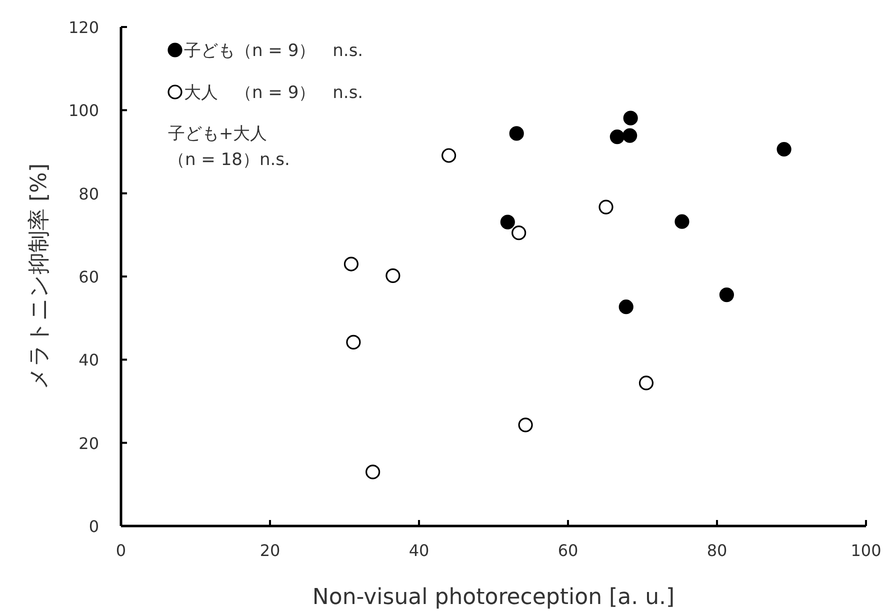 The width and height of the screenshot is (888, 616). I want to click on x-axis-title: Non-visual photoreception [a. u.], so click(493, 597).